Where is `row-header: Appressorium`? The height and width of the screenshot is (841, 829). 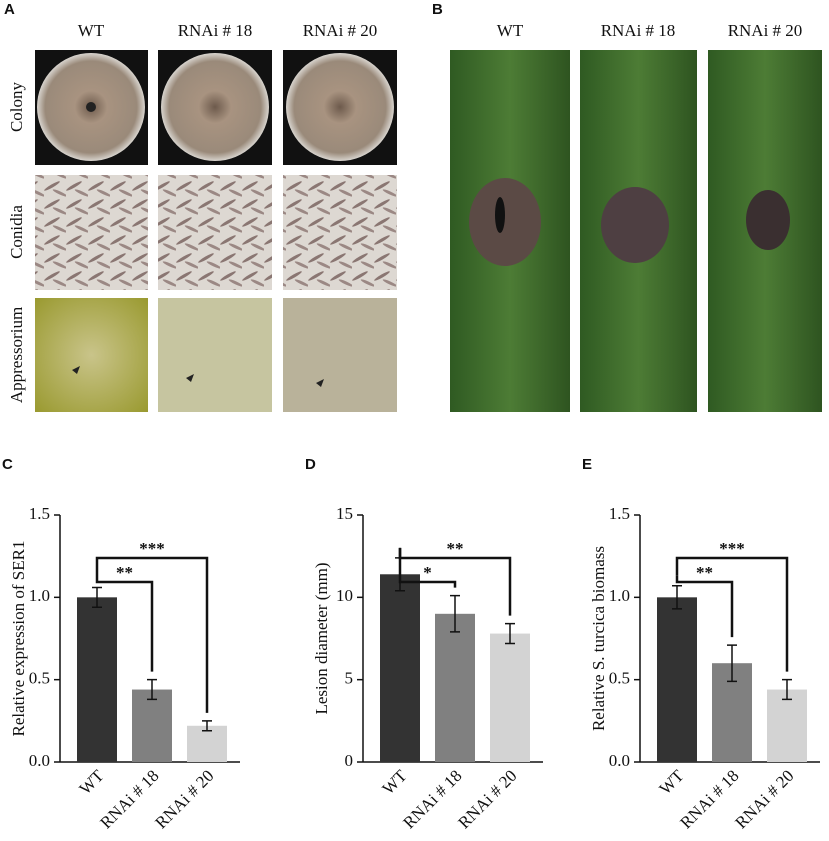
row-header: Appressorium is located at coordinates (16, 355).